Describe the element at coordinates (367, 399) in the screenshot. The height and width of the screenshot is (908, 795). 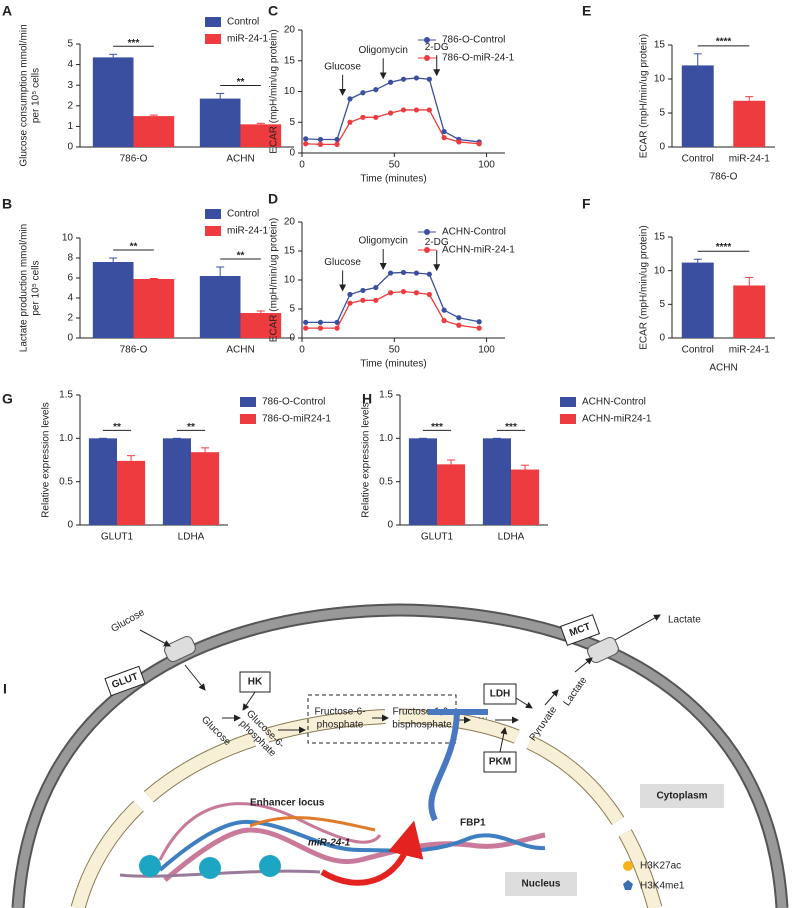
I see `panel-label: H` at that location.